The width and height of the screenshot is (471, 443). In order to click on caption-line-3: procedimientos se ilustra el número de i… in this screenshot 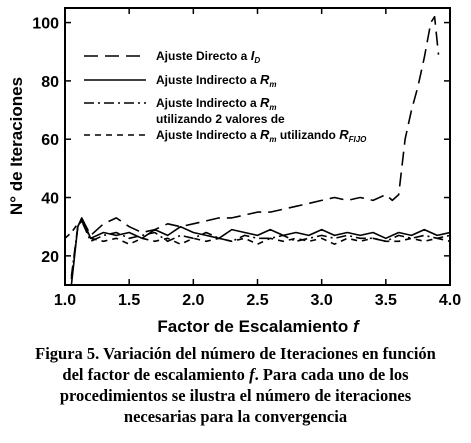, I will do `click(235, 395)`.